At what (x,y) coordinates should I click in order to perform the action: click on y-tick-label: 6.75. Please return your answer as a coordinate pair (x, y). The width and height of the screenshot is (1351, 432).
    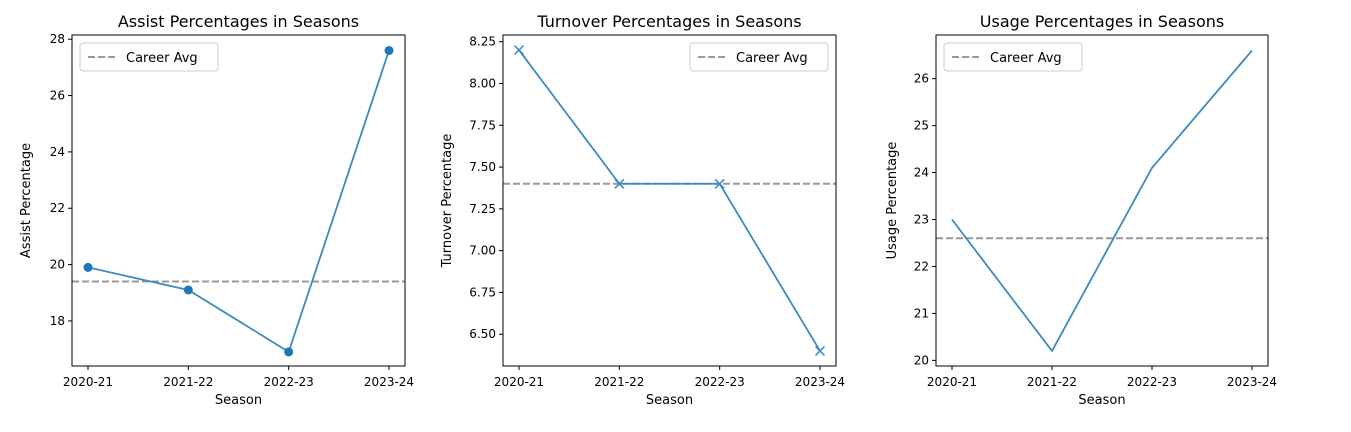
    Looking at the image, I should click on (482, 292).